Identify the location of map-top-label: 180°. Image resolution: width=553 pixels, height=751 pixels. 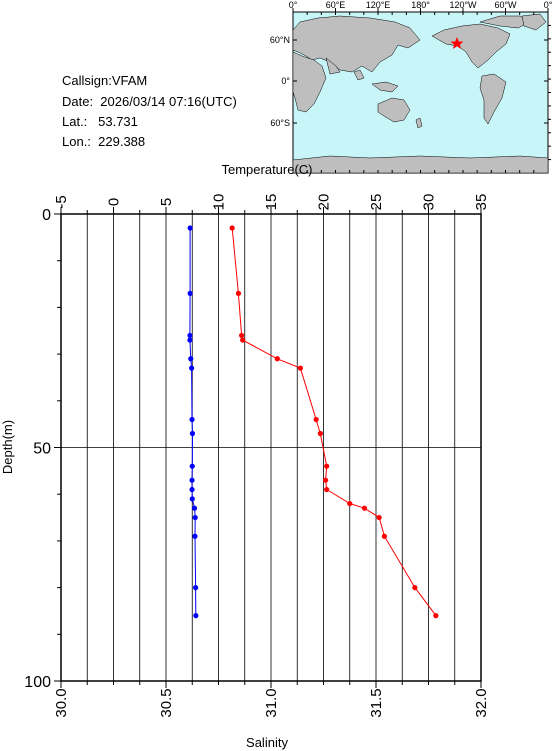
(420, 5).